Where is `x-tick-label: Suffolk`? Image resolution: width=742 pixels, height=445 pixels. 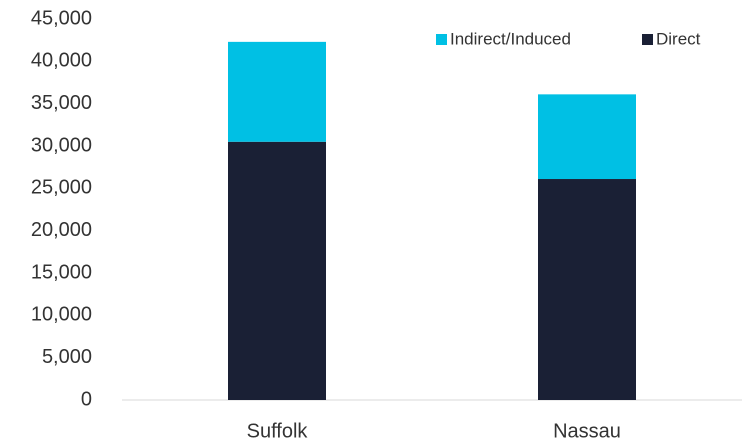
x-tick-label: Suffolk is located at coordinates (278, 431).